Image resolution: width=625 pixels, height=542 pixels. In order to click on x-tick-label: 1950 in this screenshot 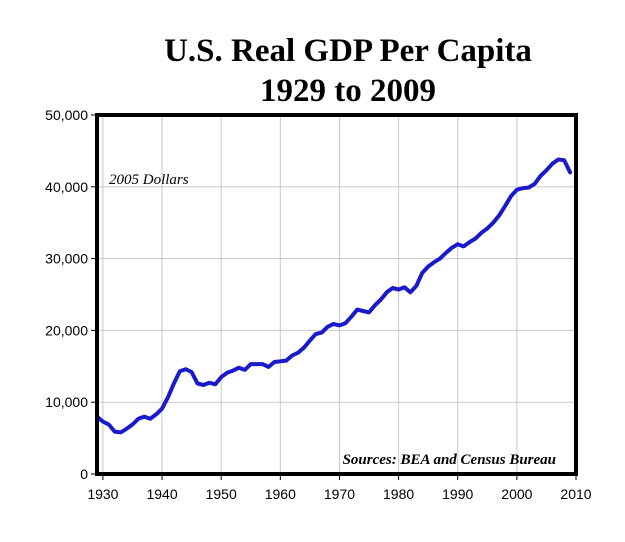, I will do `click(221, 494)`.